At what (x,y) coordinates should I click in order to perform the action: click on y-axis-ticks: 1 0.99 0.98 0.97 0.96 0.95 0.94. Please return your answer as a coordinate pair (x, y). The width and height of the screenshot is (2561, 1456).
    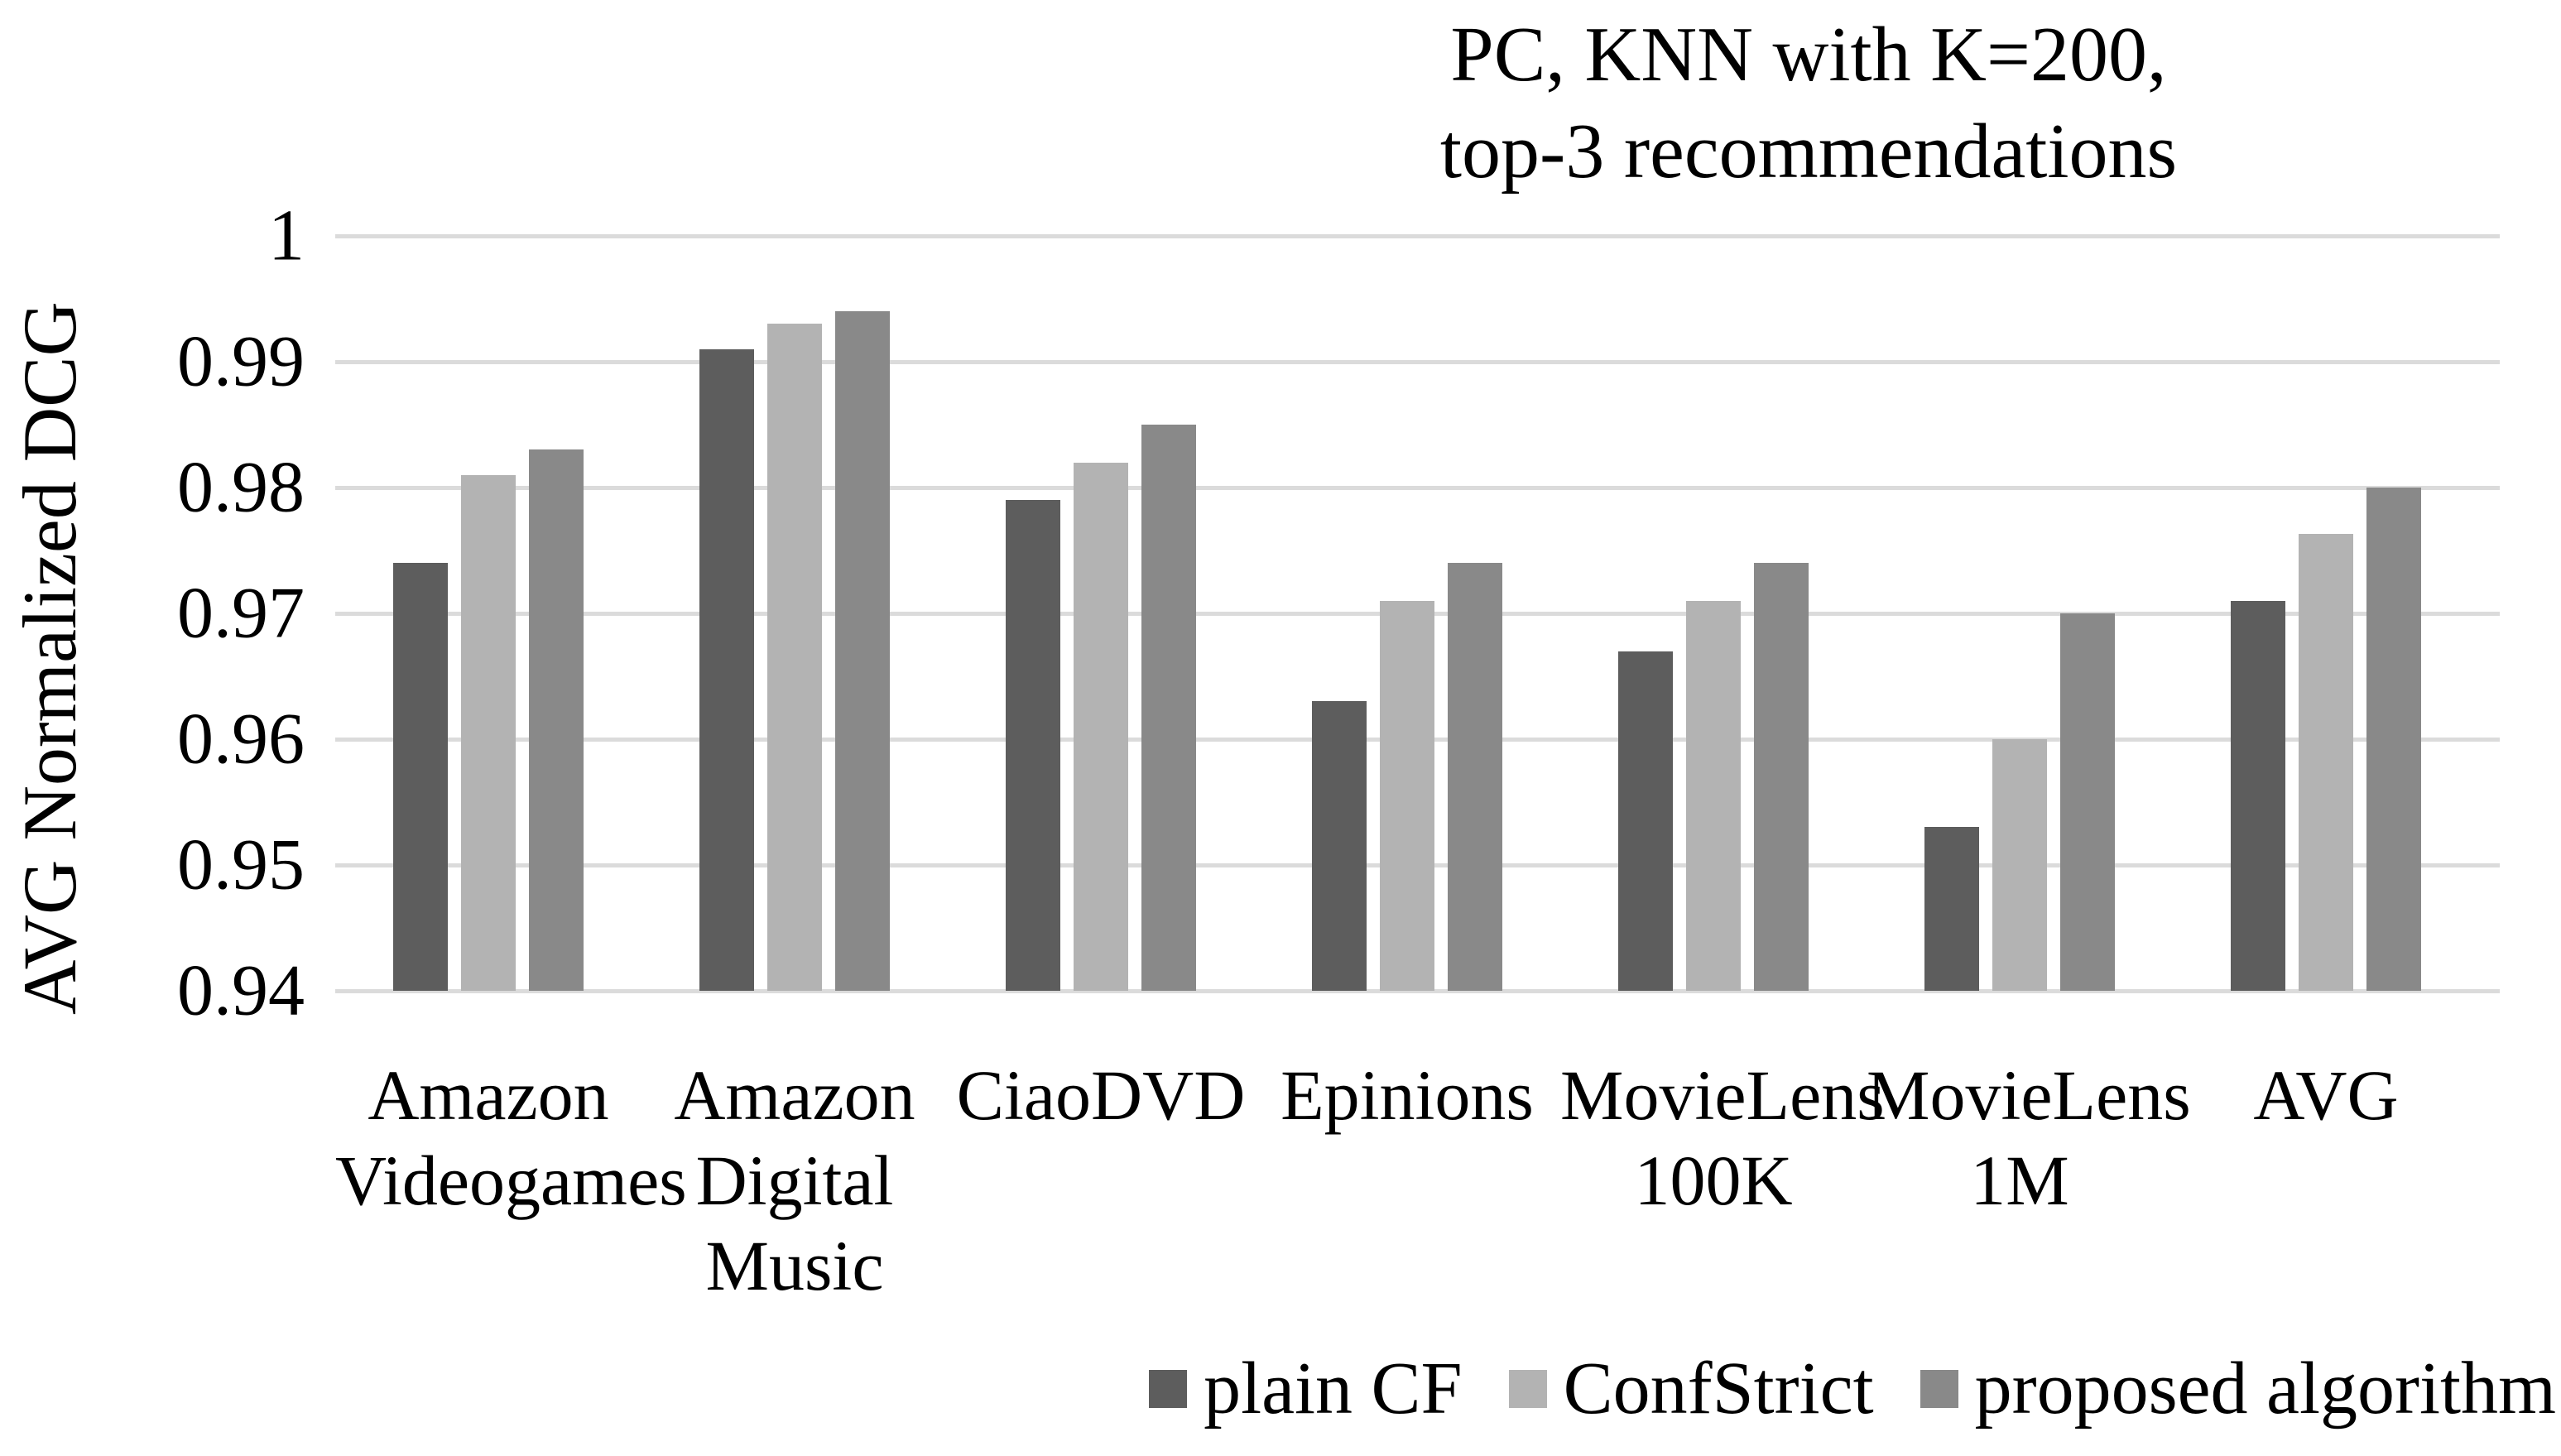
    Looking at the image, I should click on (152, 613).